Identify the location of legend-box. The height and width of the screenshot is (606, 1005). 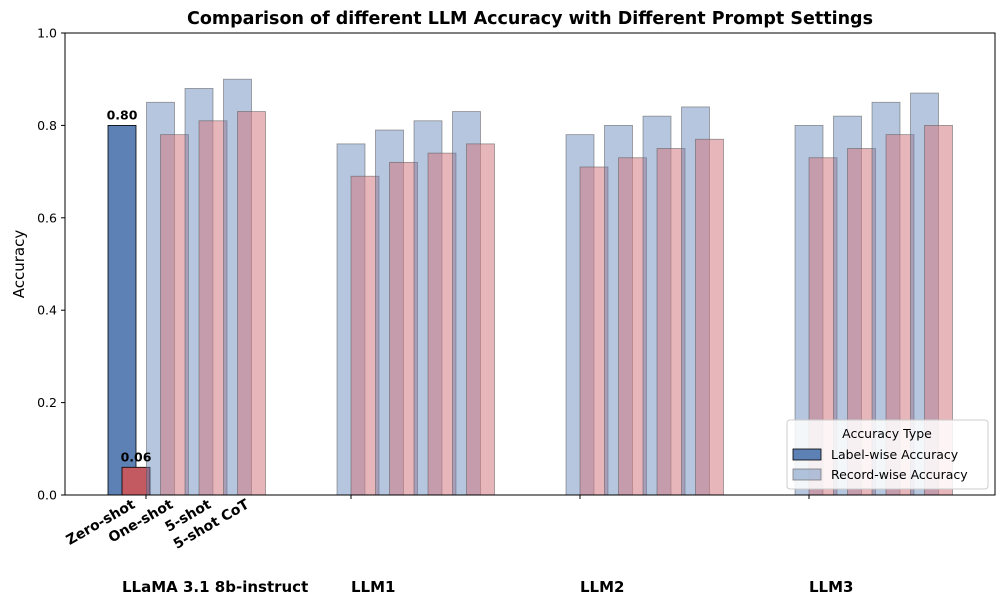
(887, 454).